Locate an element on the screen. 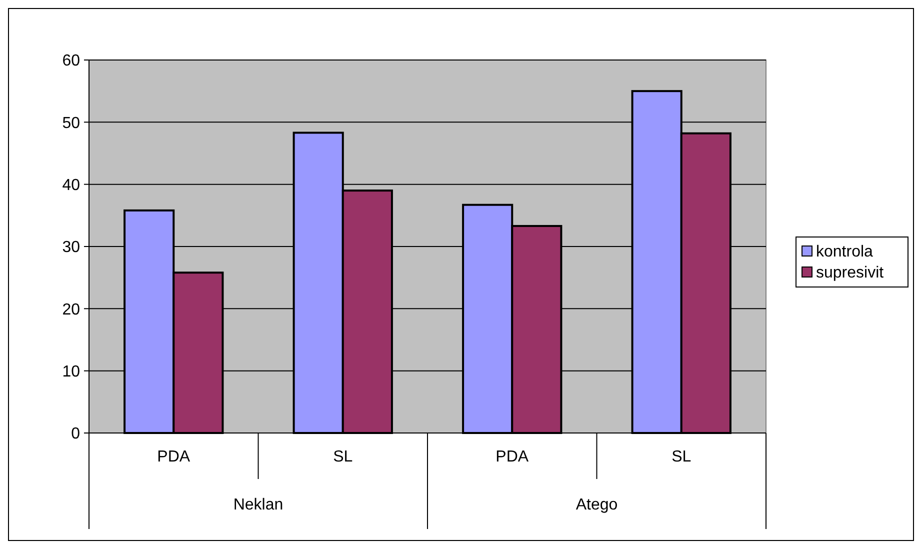  y-tick-label: 50 is located at coordinates (71, 123).